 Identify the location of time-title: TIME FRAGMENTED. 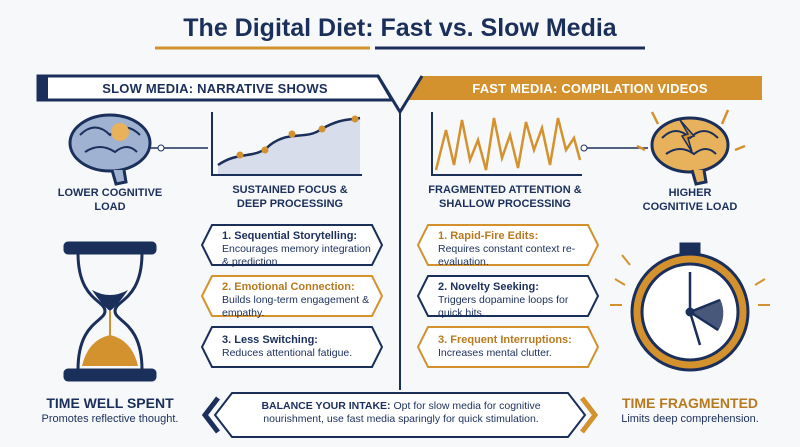
(690, 403).